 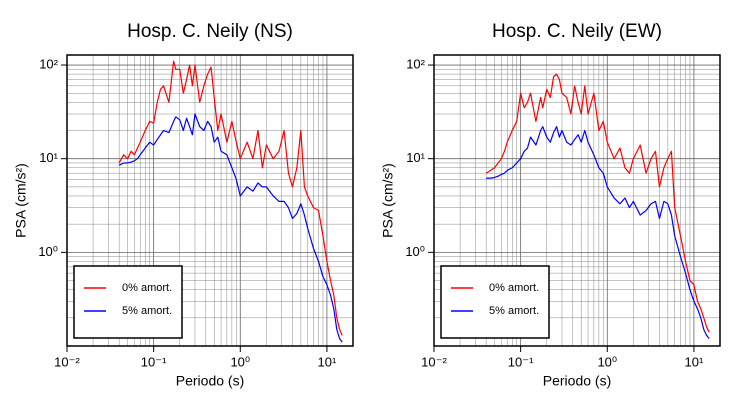 What do you see at coordinates (577, 31) in the screenshot?
I see `chart-title: Hosp. C. Neily (EW)` at bounding box center [577, 31].